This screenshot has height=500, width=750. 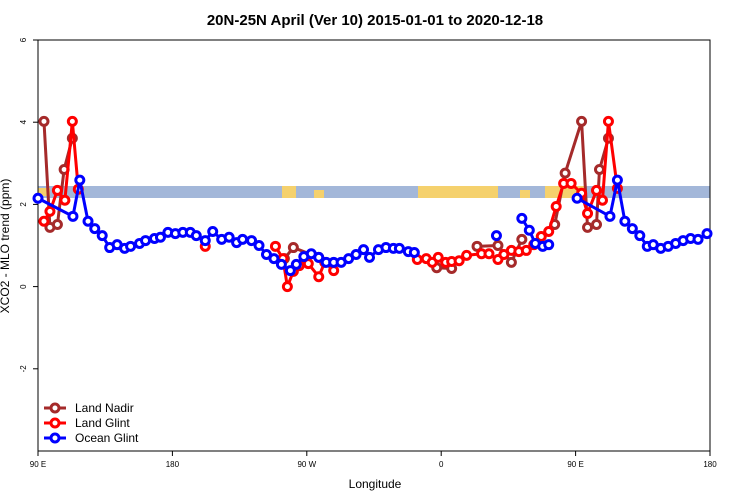 I want to click on x-axis-label: Longitude, so click(x=375, y=484).